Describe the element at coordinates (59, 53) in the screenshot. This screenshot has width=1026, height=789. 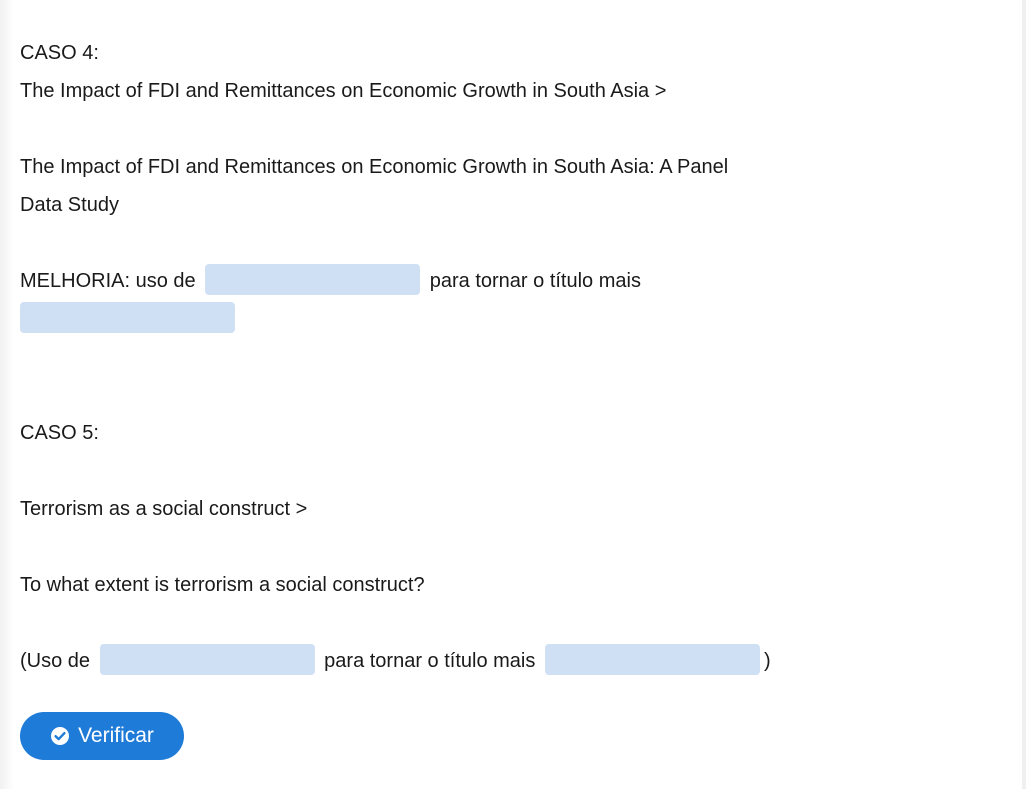
I see `case4-heading: CASO 4:` at that location.